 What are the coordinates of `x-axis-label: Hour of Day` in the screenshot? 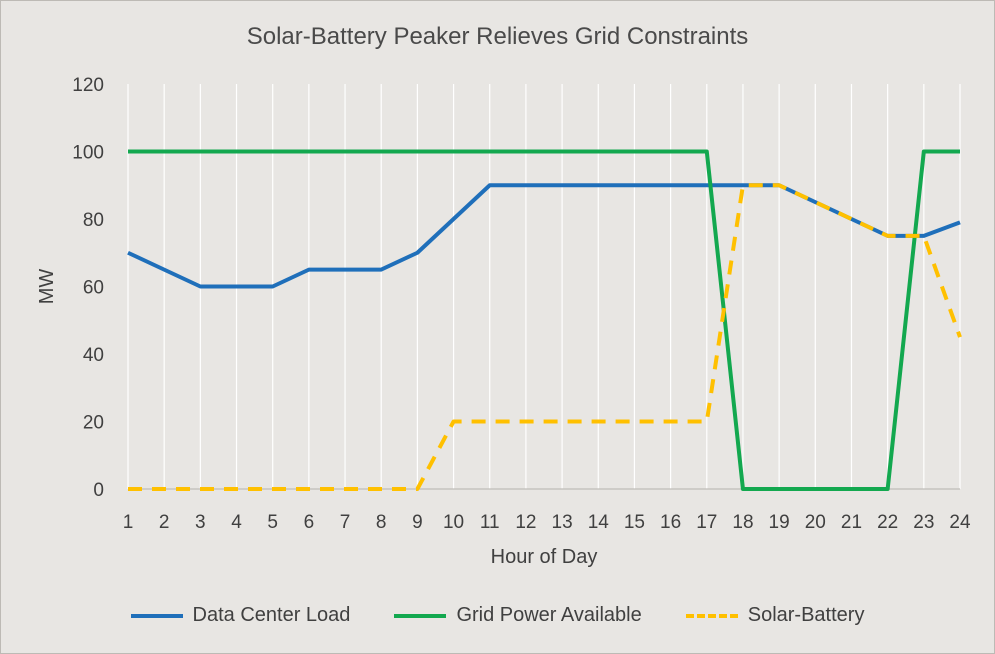 It's located at (544, 557).